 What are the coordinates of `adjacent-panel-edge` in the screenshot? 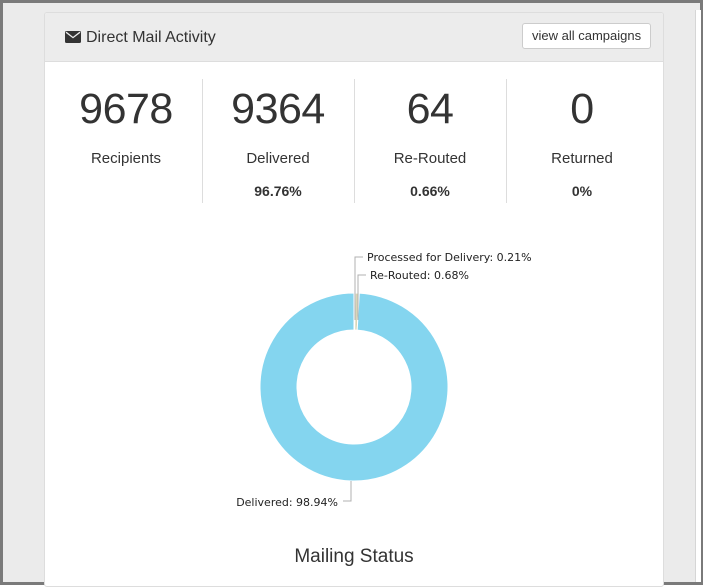 It's located at (698, 296).